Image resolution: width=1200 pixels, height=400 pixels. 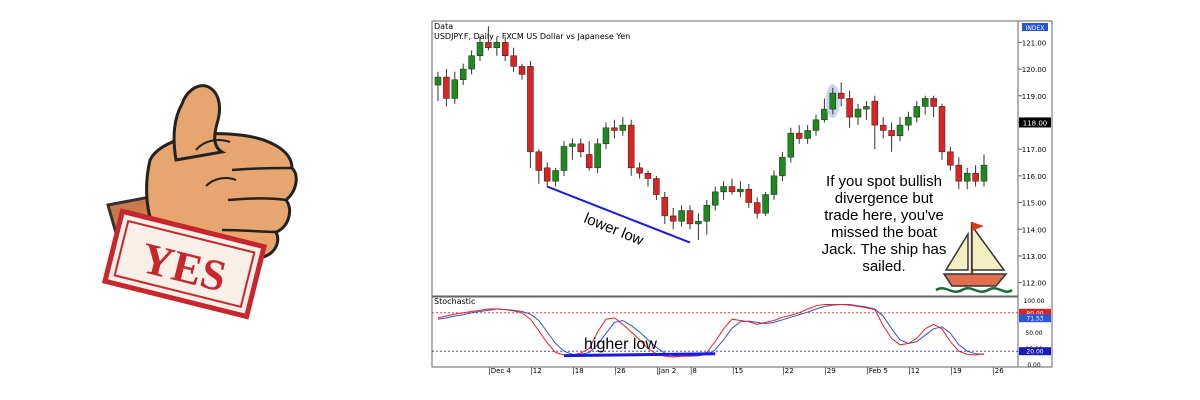 What do you see at coordinates (577, 371) in the screenshot?
I see `x-axis-label: |18` at bounding box center [577, 371].